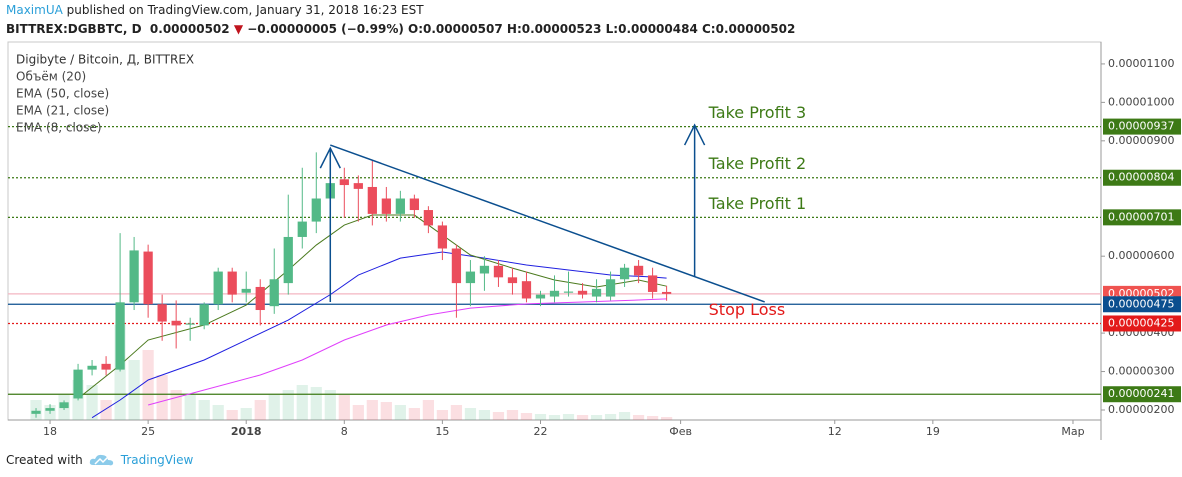  Describe the element at coordinates (1072, 431) in the screenshot. I see `x-tick-label: Мар` at that location.